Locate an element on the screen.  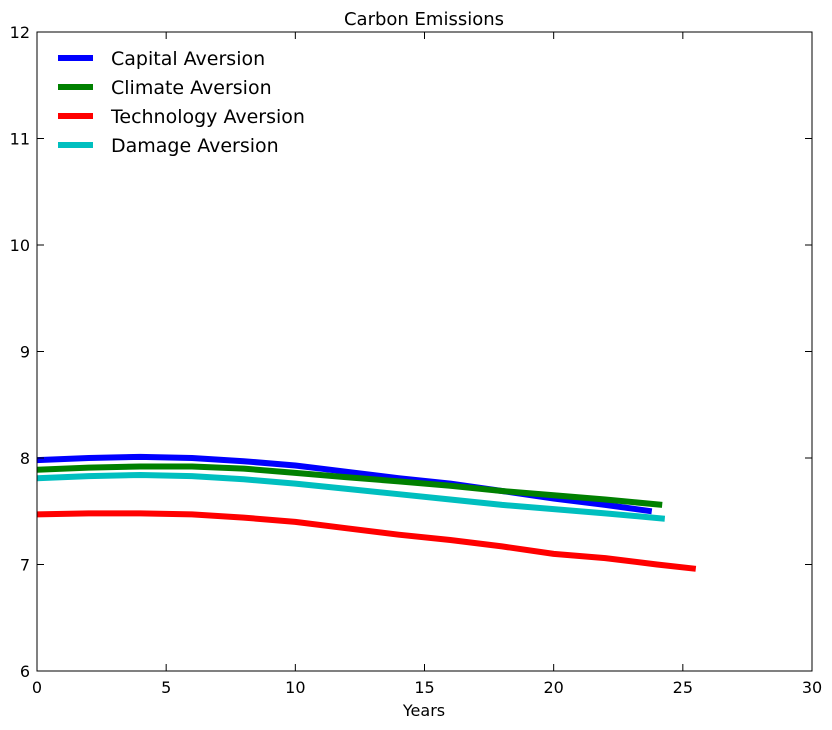
x-tick-label: 30 is located at coordinates (812, 687).